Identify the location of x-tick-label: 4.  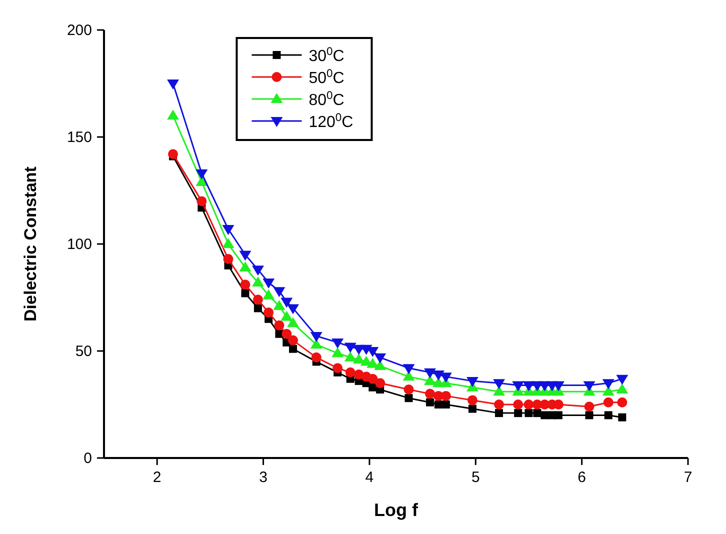
(369, 477).